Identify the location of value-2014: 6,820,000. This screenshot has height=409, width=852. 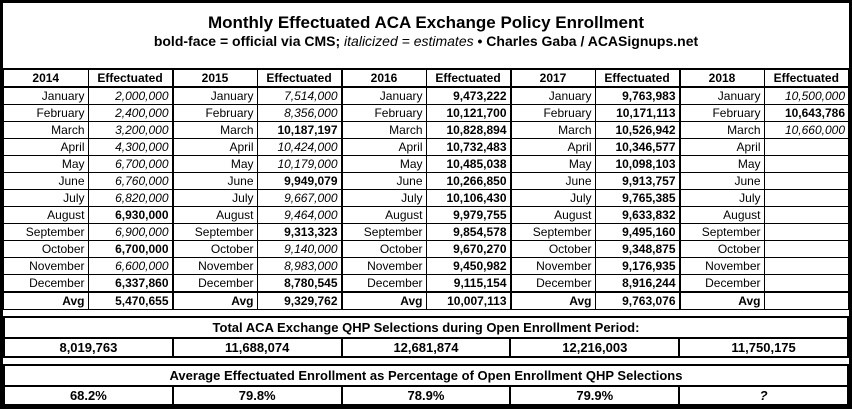
(130, 198).